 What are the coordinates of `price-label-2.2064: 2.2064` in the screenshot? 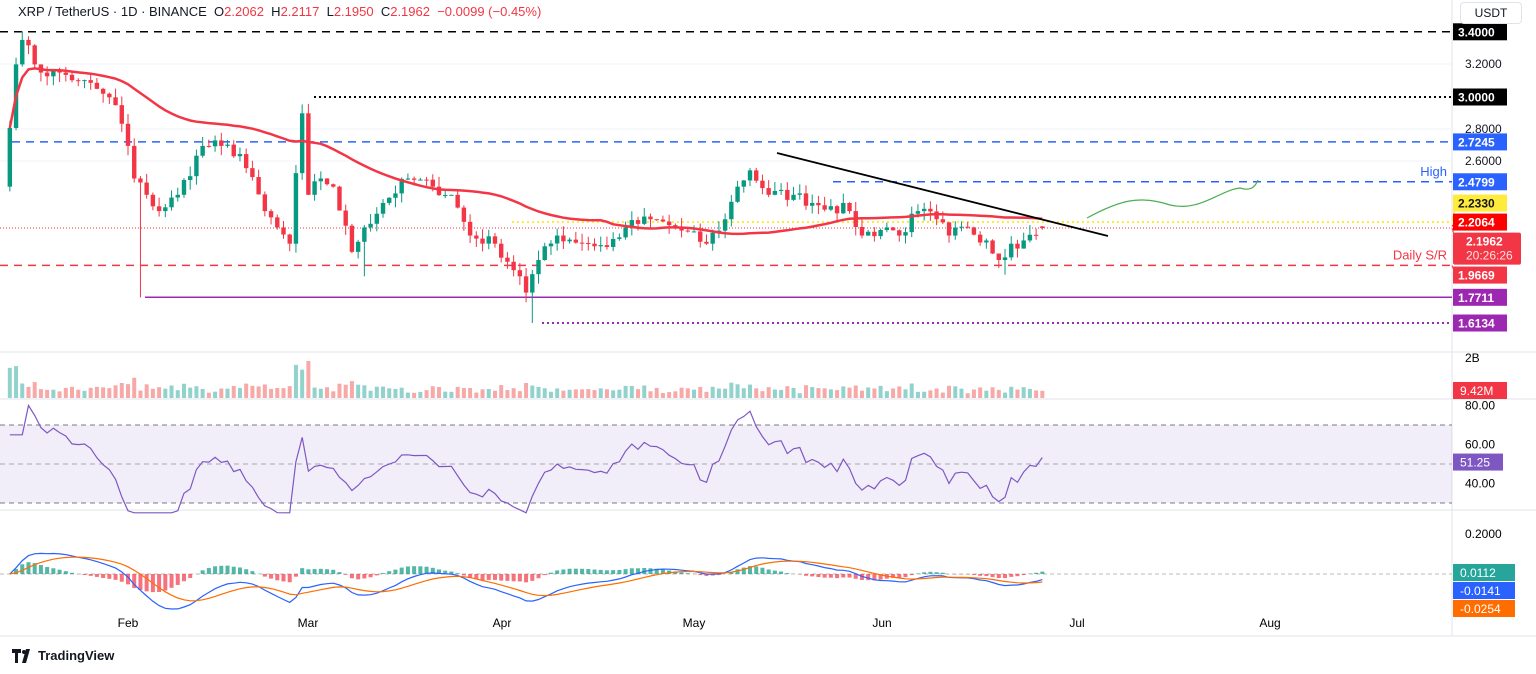 It's located at (1476, 223).